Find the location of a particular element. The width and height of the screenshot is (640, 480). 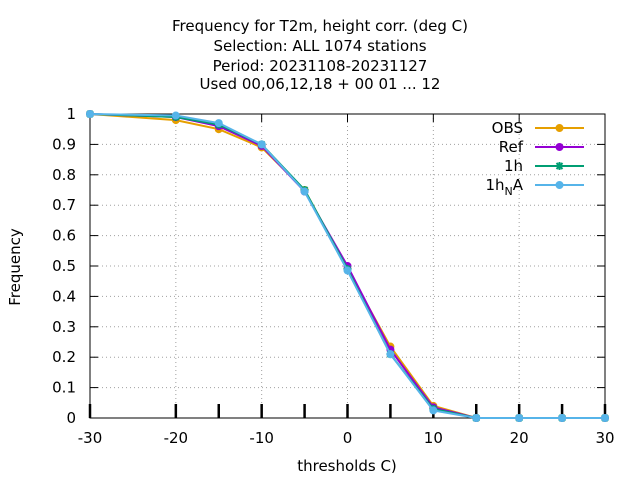

legend-label: 1hNA is located at coordinates (504, 187).